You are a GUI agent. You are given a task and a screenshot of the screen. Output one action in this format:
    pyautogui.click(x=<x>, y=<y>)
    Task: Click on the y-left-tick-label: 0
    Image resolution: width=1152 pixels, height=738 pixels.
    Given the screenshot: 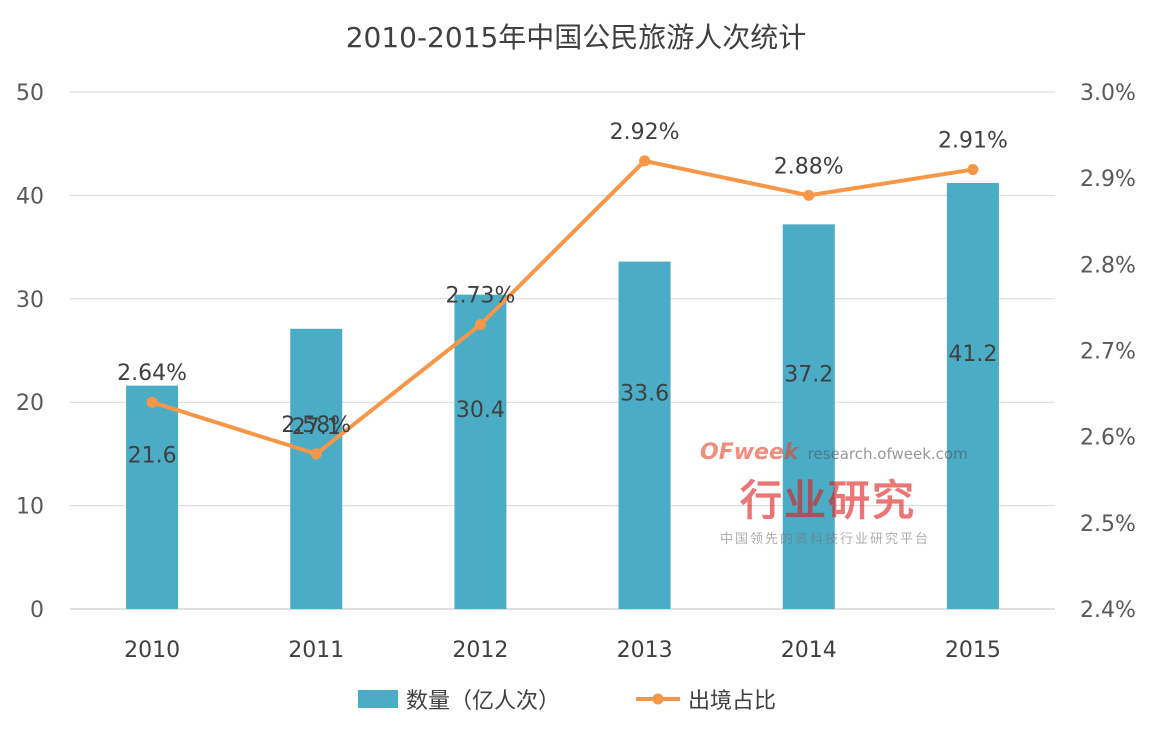 What is the action you would take?
    pyautogui.click(x=37, y=610)
    